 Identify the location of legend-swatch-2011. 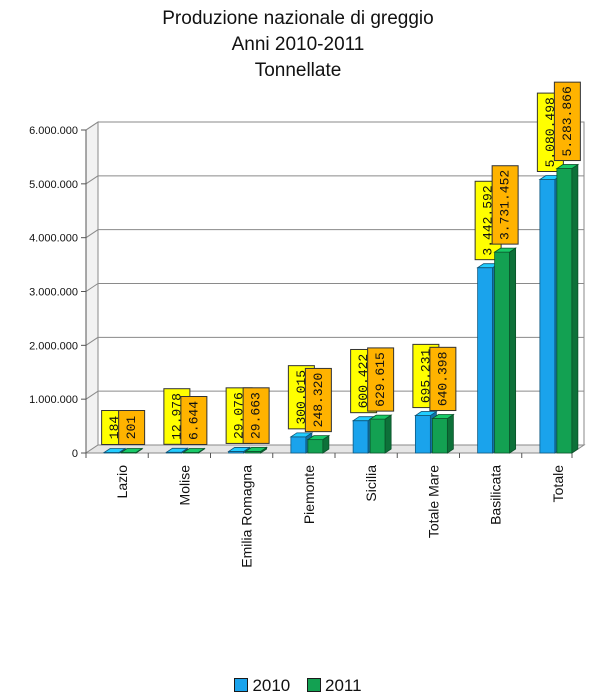
(314, 685).